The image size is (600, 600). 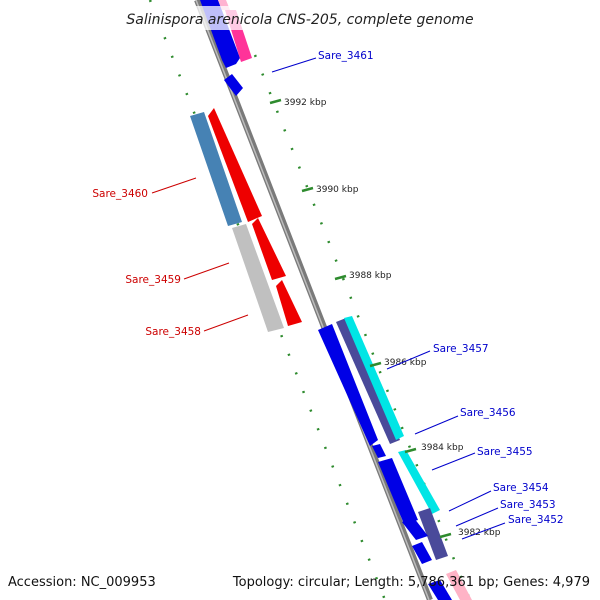 What do you see at coordinates (216, 169) in the screenshot?
I see `gene-bar-steelblue` at bounding box center [216, 169].